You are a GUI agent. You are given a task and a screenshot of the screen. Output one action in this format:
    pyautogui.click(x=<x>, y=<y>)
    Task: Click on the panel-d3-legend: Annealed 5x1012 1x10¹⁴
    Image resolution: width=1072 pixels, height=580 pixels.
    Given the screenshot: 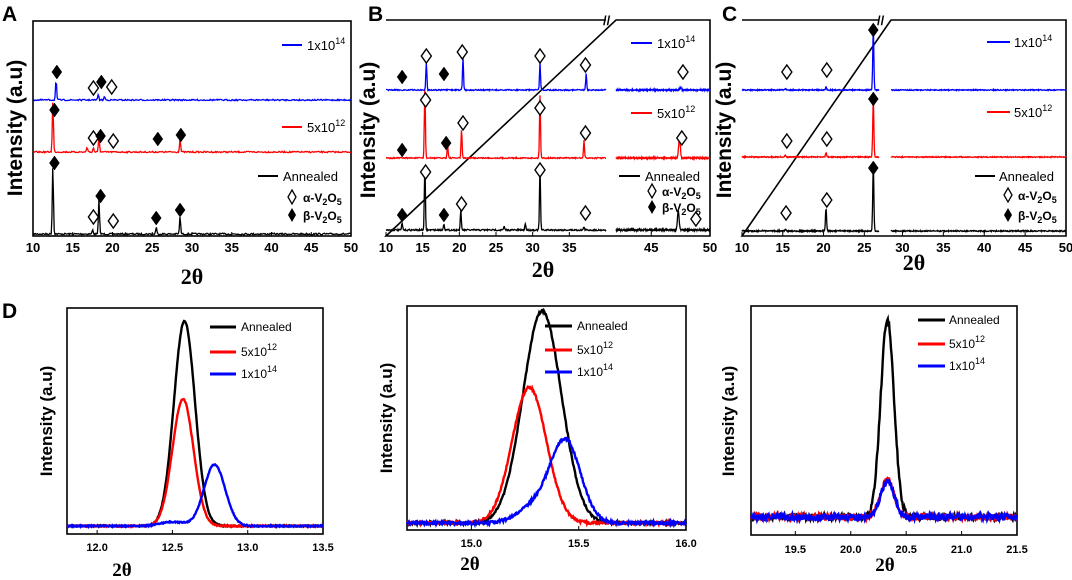 What is the action you would take?
    pyautogui.click(x=959, y=343)
    